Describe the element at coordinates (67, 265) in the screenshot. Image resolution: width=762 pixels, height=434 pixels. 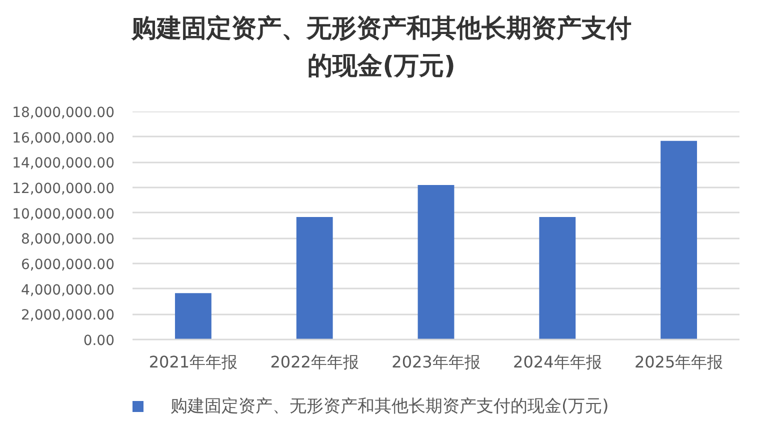
I see `y-tick-label: 6,000,000.00` at that location.